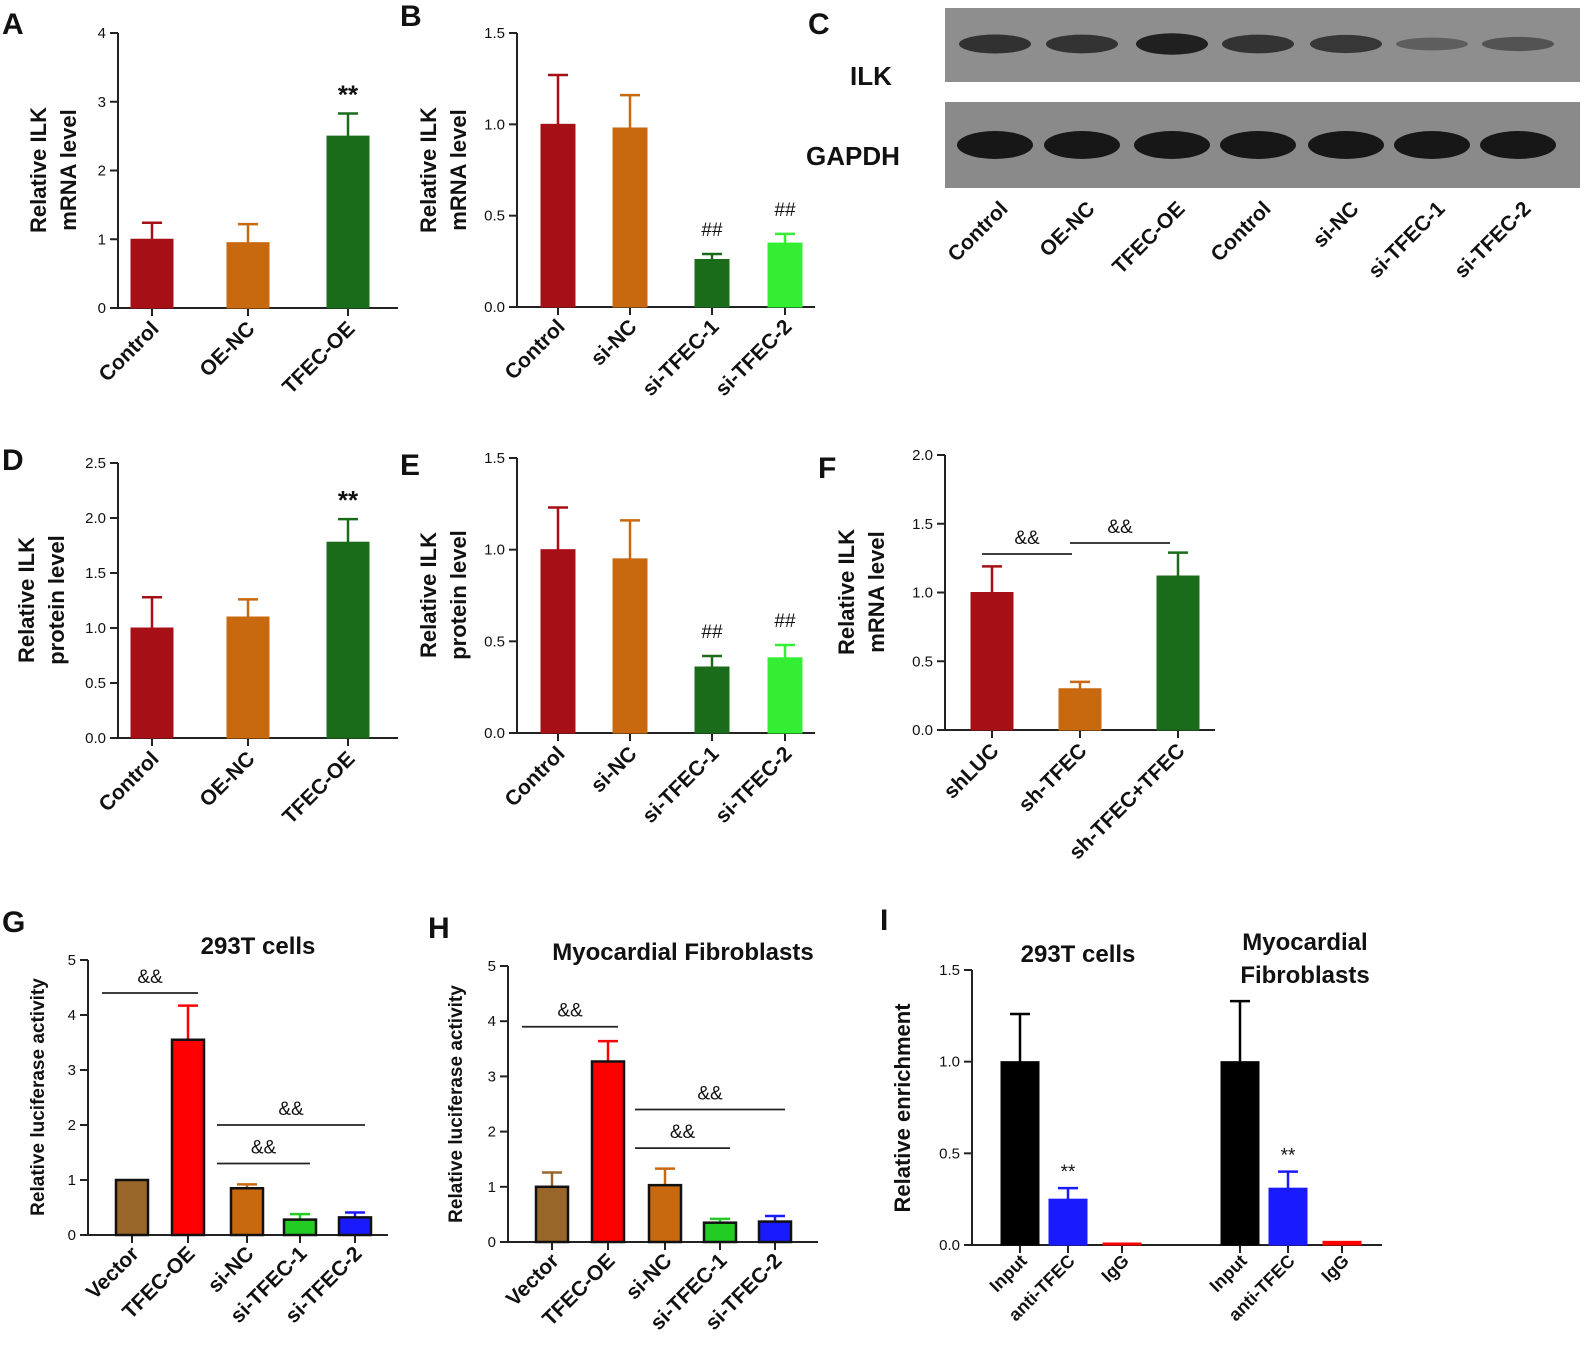 The image size is (1587, 1372). I want to click on y-tick-label-h: 4, so click(492, 1021).